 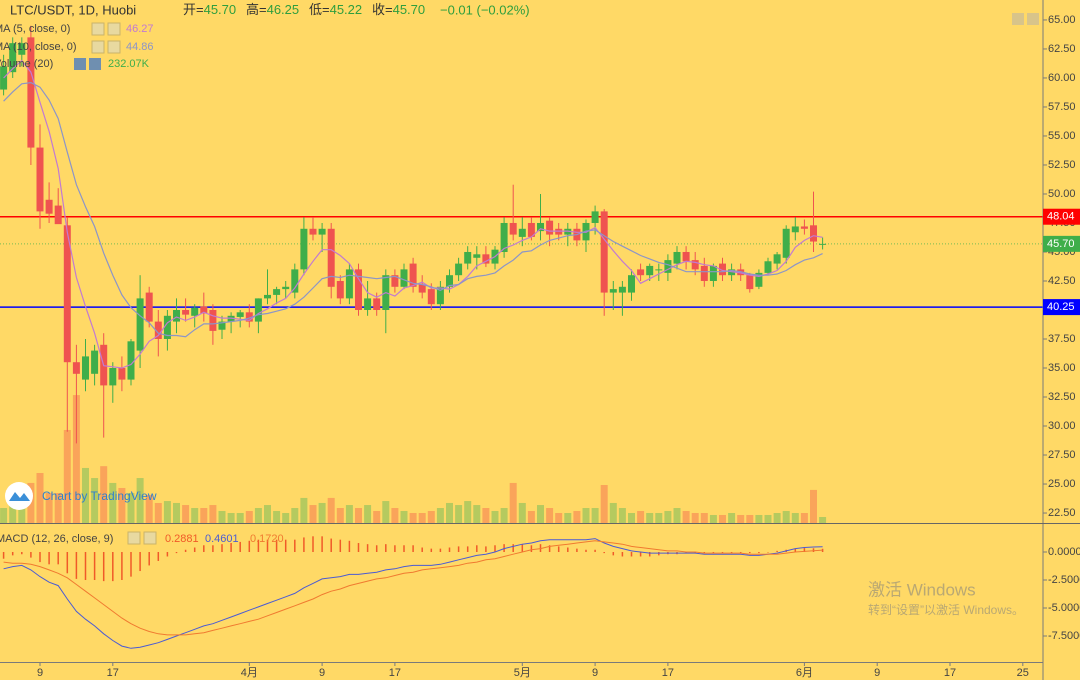 What do you see at coordinates (35, 29) in the screenshot?
I see `indicator-name: MA (5, close, 0)` at bounding box center [35, 29].